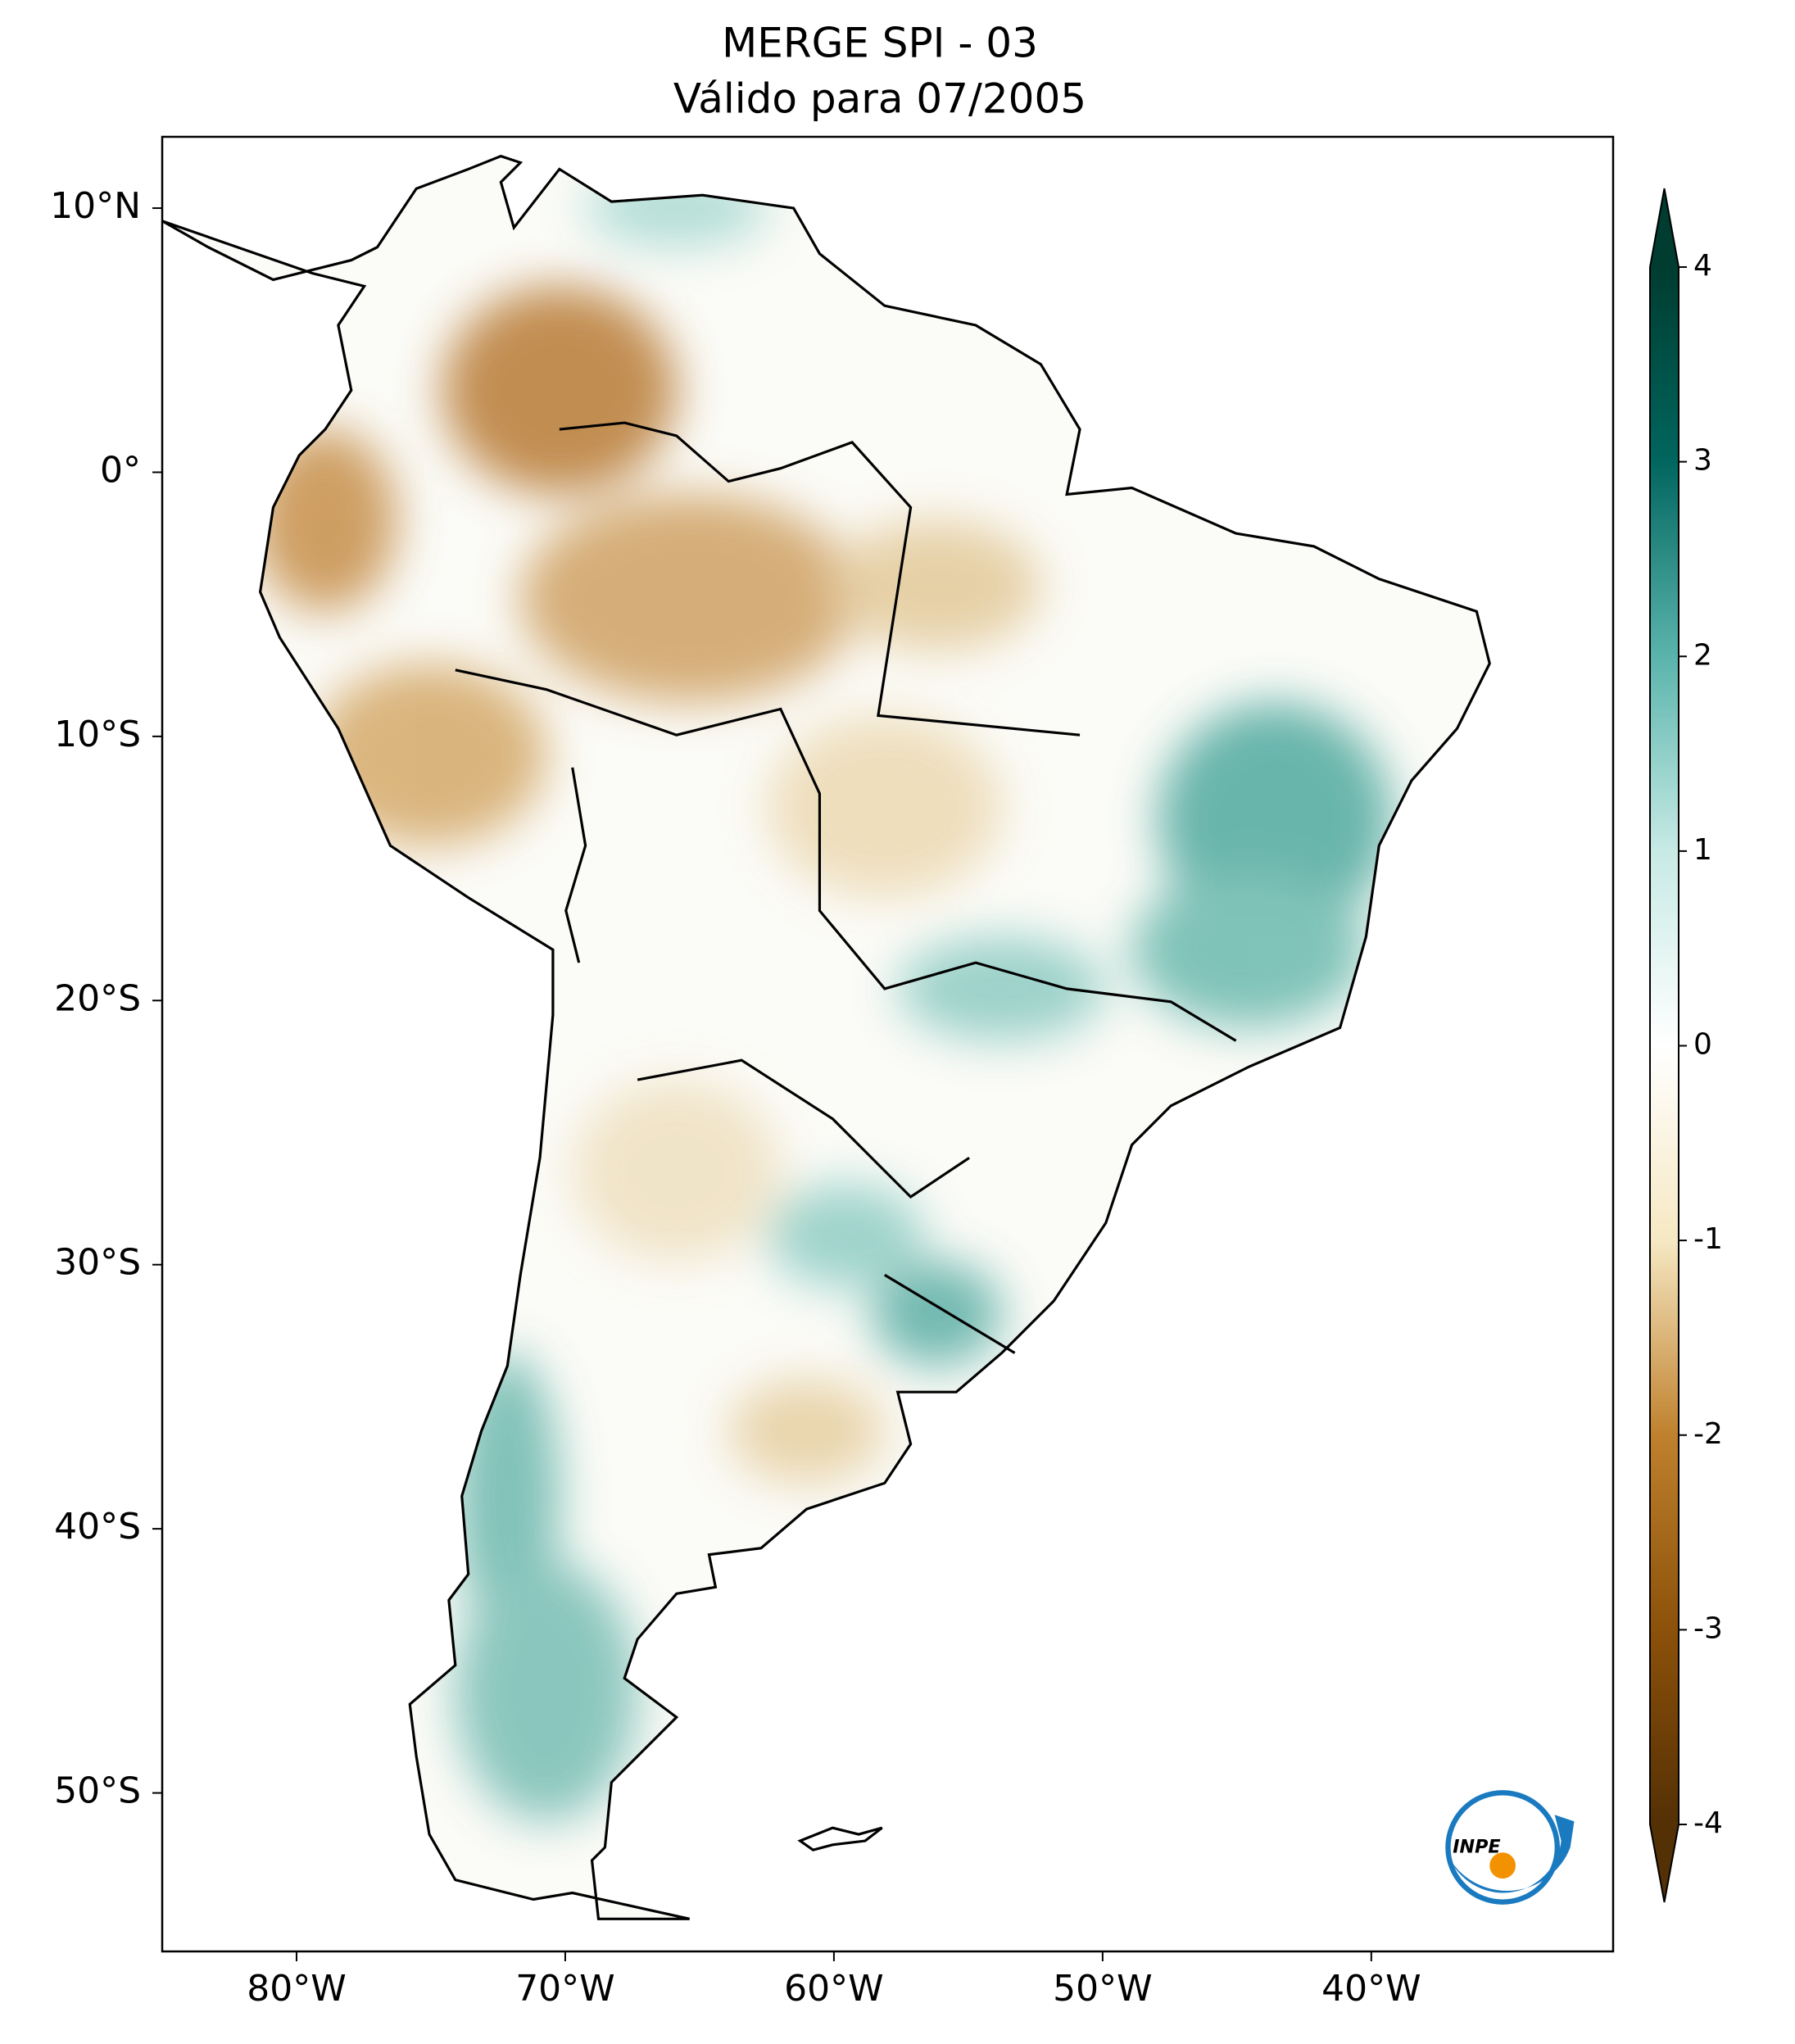  Describe the element at coordinates (1664, 227) in the screenshot. I see `colorbar-extend-max` at that location.